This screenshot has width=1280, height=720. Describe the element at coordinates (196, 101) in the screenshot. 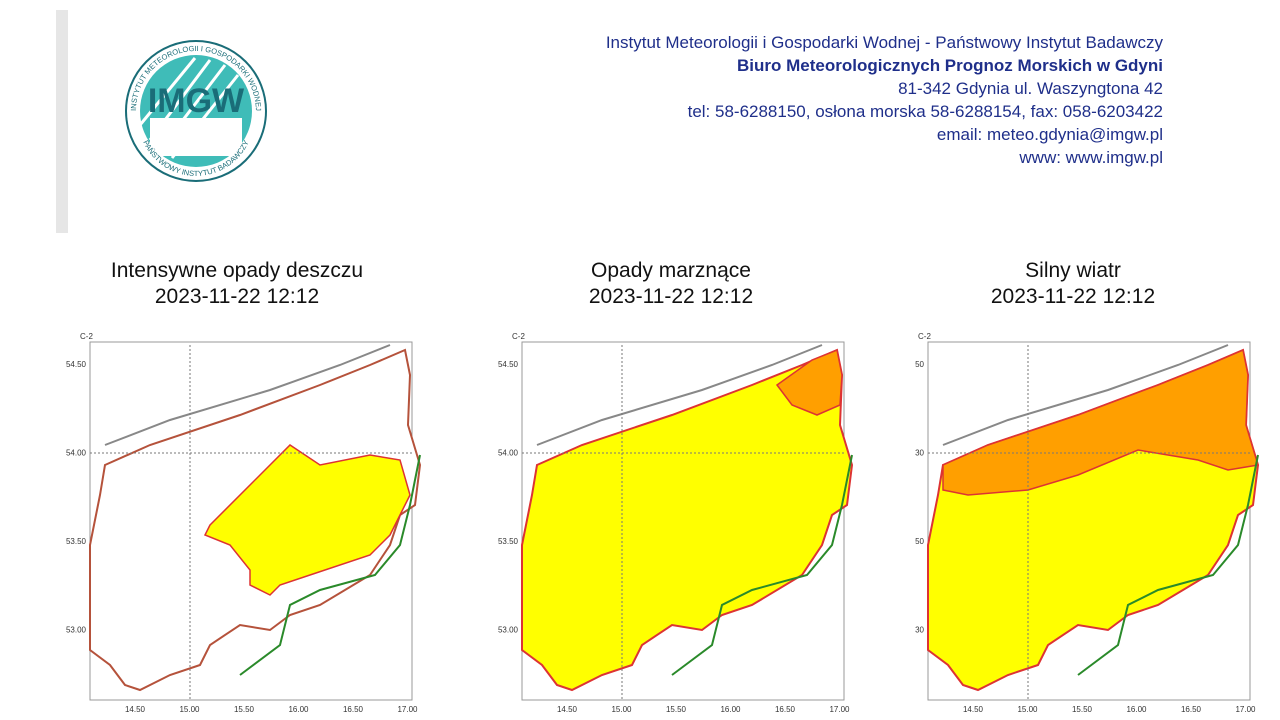

I see `logo-letters: IMGW` at that location.